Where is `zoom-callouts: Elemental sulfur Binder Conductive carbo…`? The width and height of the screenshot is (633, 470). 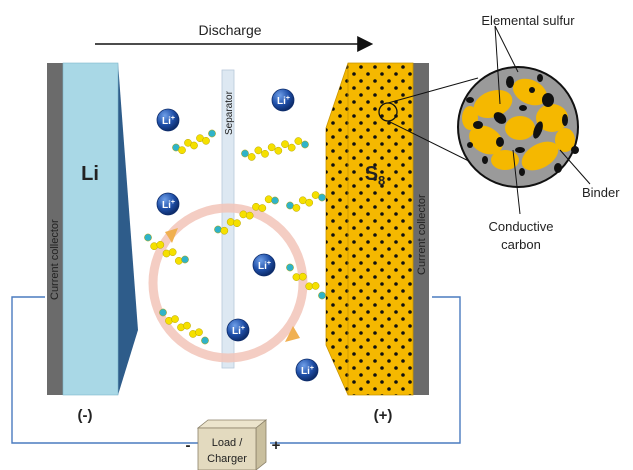
zoom-callouts: Elemental sulfur Binder Conductive carbo… is located at coordinates (550, 132).